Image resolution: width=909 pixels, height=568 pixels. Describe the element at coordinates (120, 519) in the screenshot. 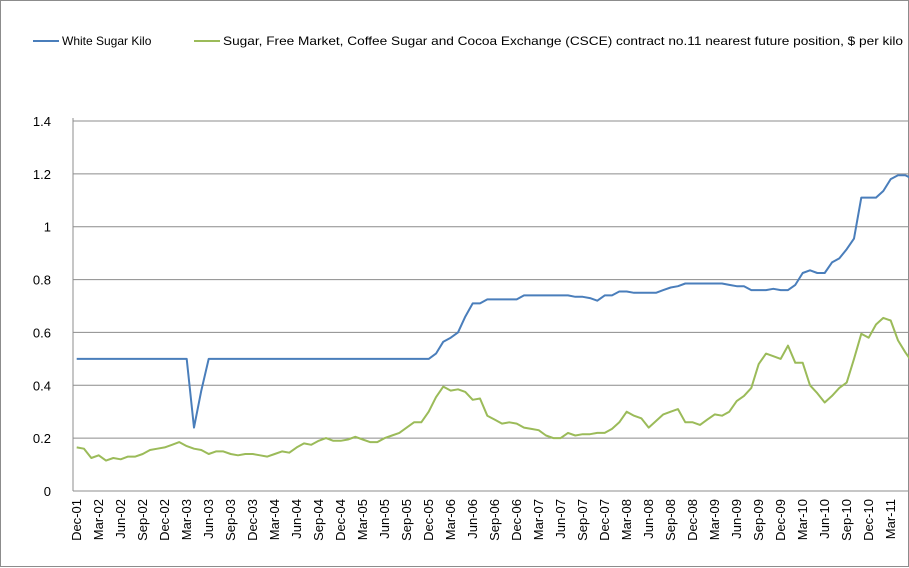

I see `x-tick-label: Jun-02` at that location.